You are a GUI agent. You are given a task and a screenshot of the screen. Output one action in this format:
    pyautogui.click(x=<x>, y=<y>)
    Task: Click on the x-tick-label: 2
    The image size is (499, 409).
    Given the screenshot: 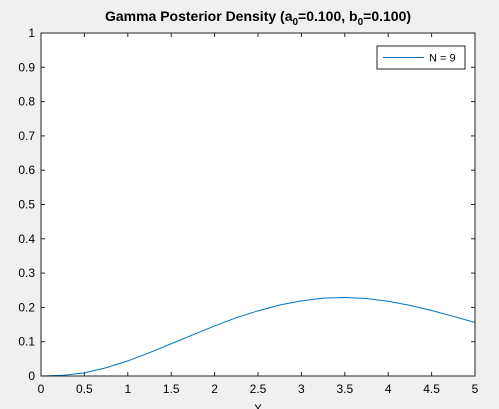 What is the action you would take?
    pyautogui.click(x=214, y=389)
    